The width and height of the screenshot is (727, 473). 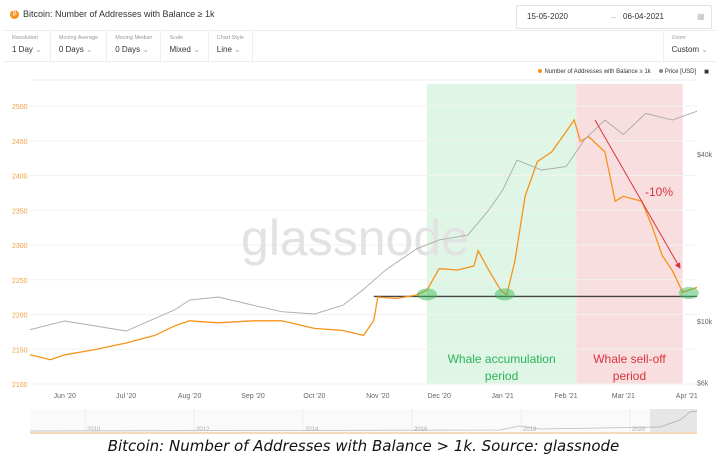 I want to click on option-moving-average: Moving Average 0 Days ⌄, so click(x=79, y=46).